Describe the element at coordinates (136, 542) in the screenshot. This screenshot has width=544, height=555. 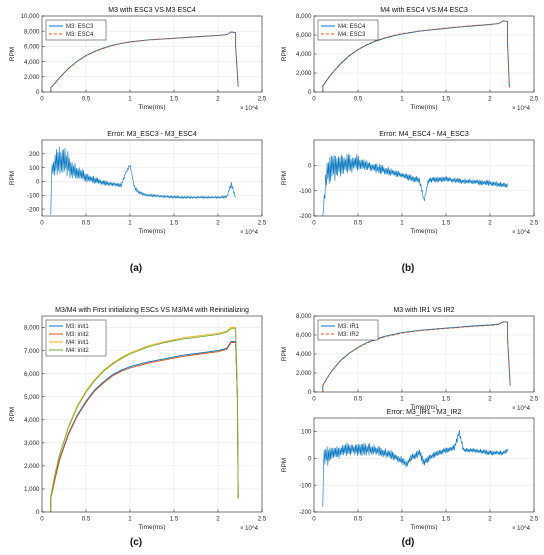
I see `panel-label: (c)` at that location.